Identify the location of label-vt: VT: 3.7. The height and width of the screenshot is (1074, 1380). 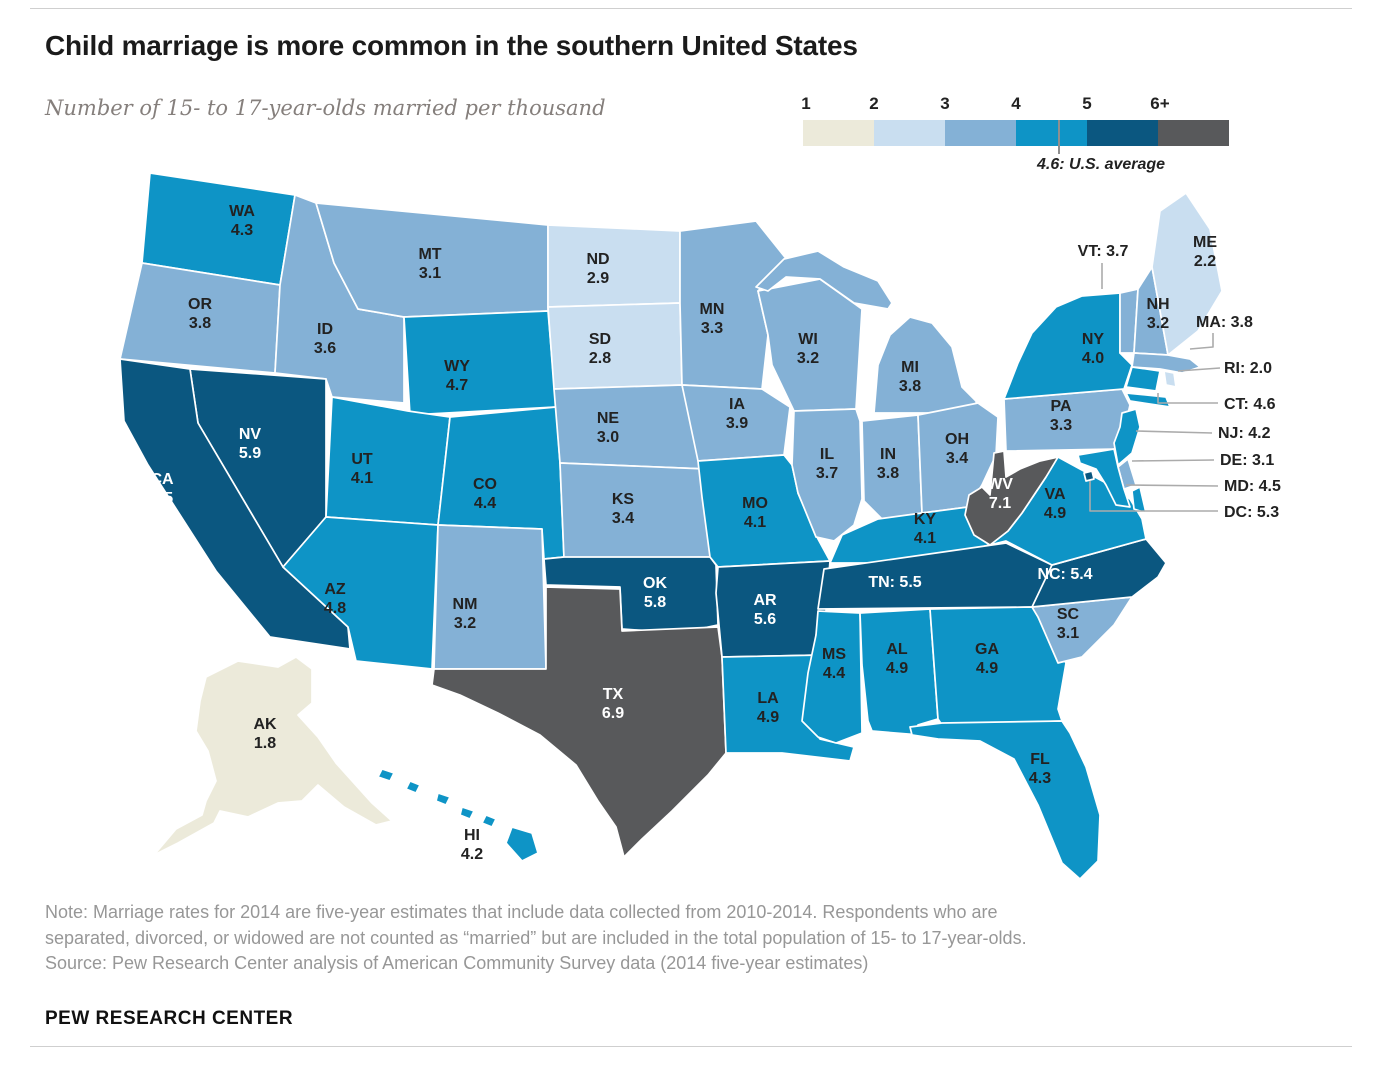
(1103, 251).